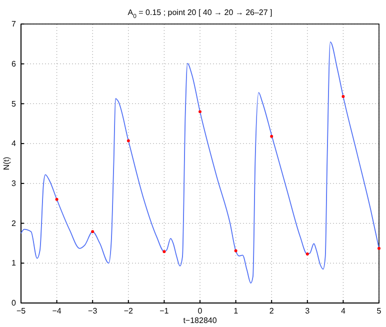 Image resolution: width=386 pixels, height=327 pixels. Describe the element at coordinates (343, 311) in the screenshot. I see `x-tick-label: 4` at that location.